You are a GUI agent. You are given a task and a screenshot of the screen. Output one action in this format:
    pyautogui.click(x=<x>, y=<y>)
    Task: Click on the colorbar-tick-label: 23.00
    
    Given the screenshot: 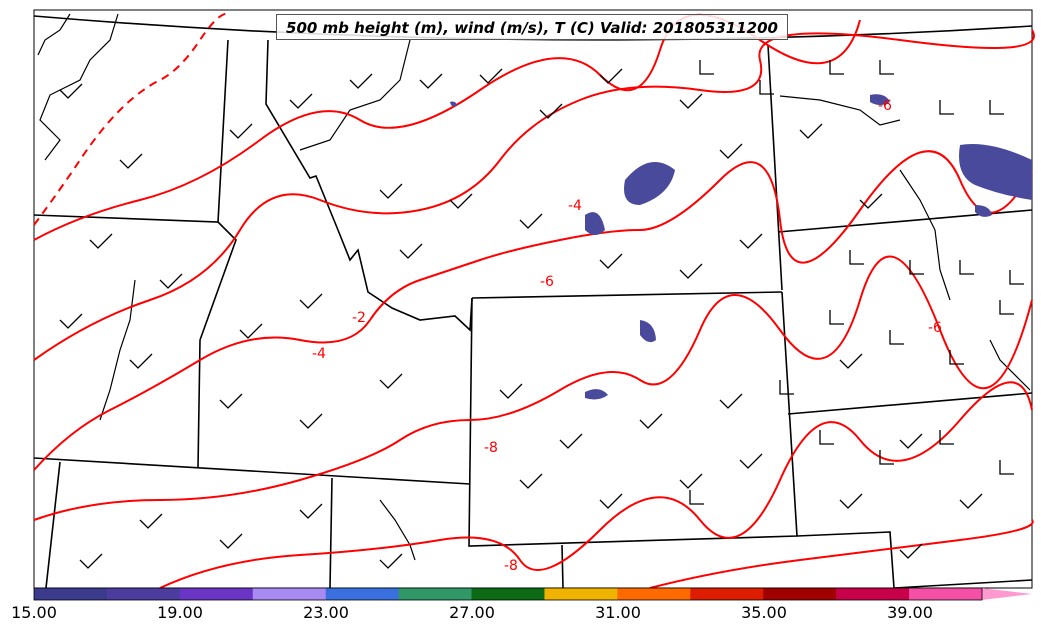 What is the action you would take?
    pyautogui.click(x=326, y=612)
    